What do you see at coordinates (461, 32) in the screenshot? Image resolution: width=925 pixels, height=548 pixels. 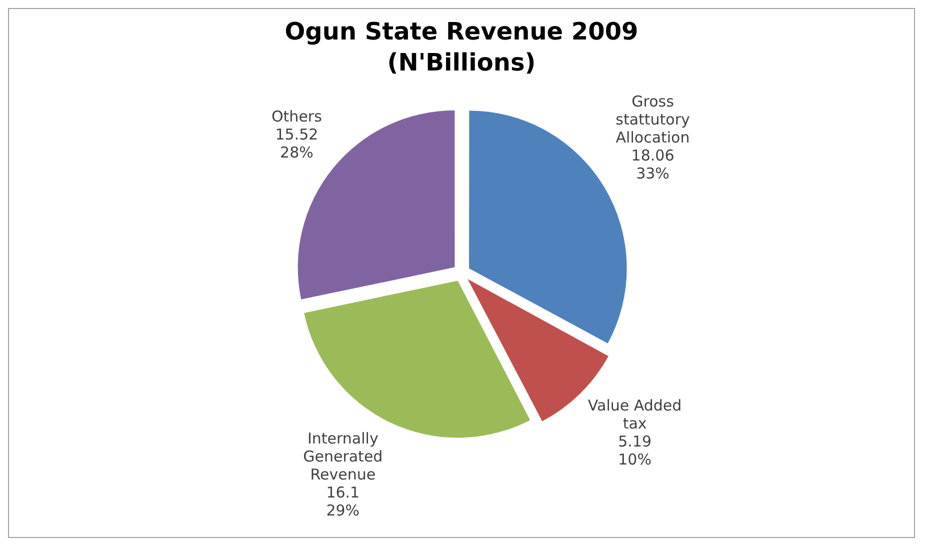 I see `chart-title: Ogun State Revenue 2009` at bounding box center [461, 32].